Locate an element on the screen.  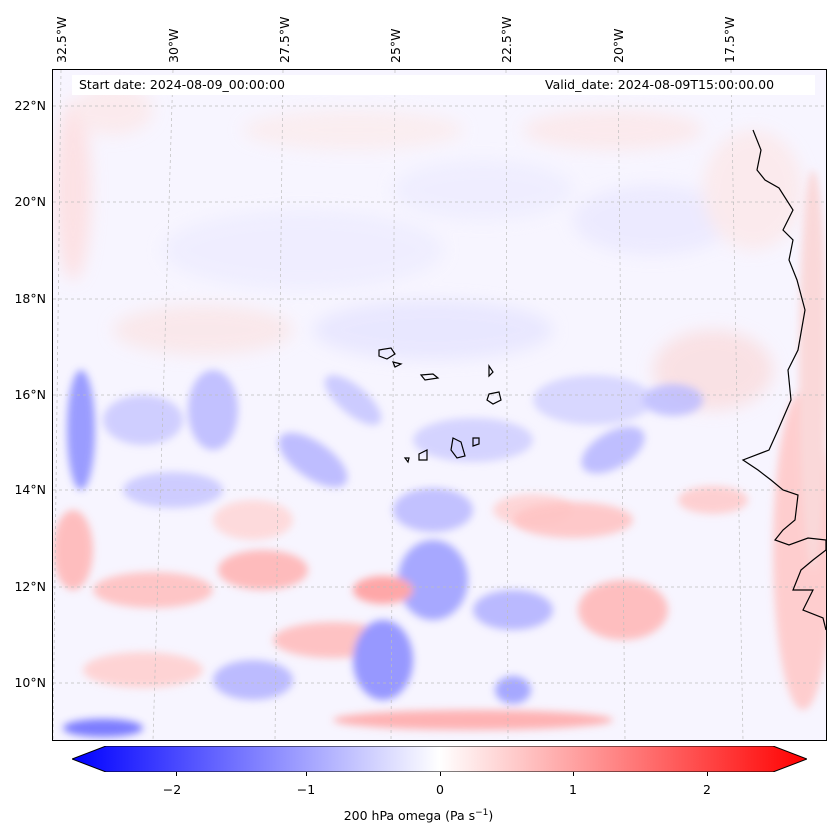
colorbar-tick-label: 1 is located at coordinates (573, 789).